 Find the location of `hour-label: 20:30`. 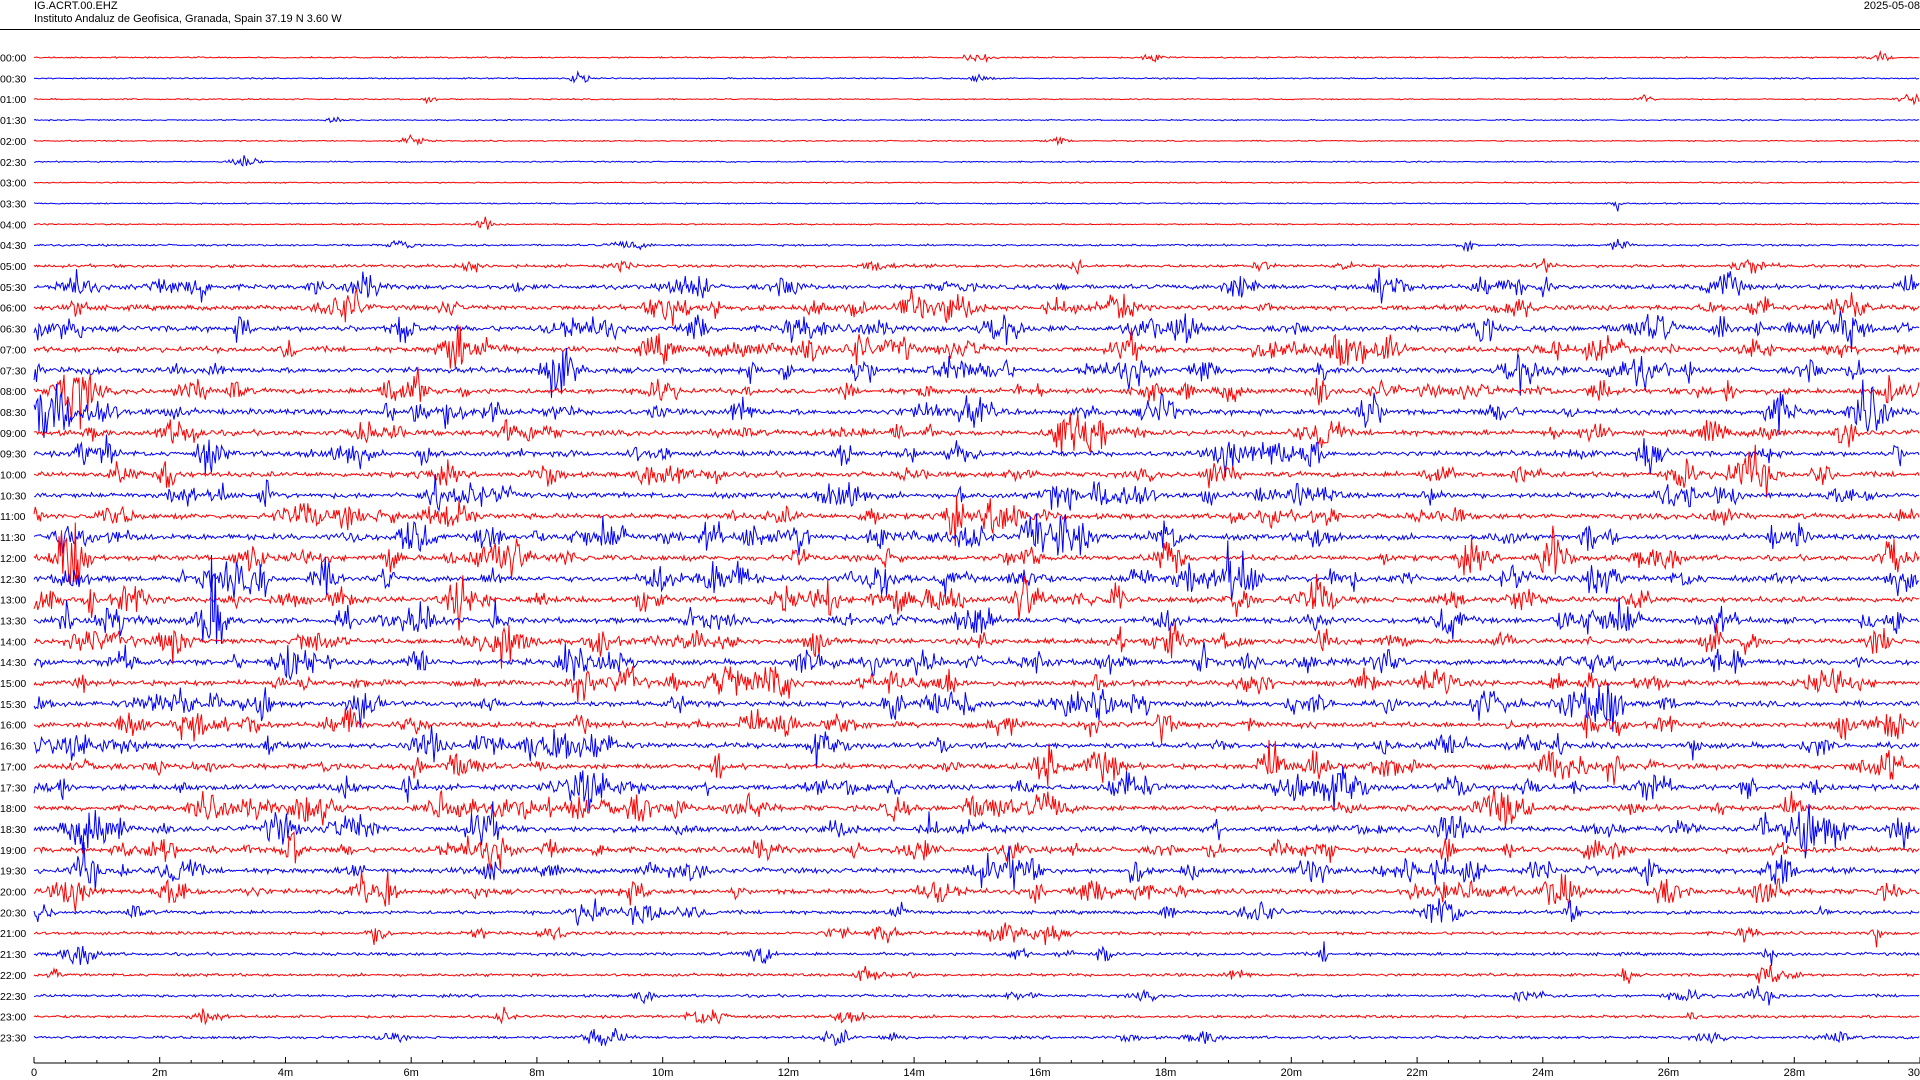

hour-label: 20:30 is located at coordinates (13, 913).